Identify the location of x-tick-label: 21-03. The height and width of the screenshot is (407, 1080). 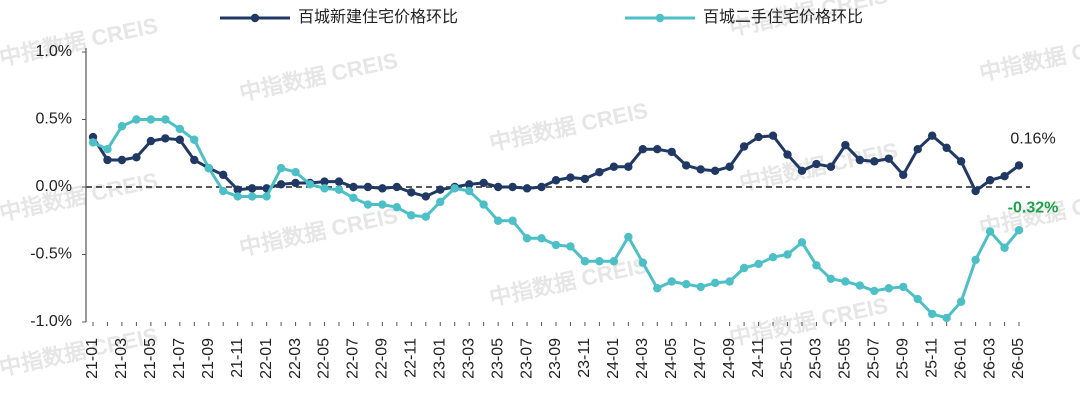
(121, 358).